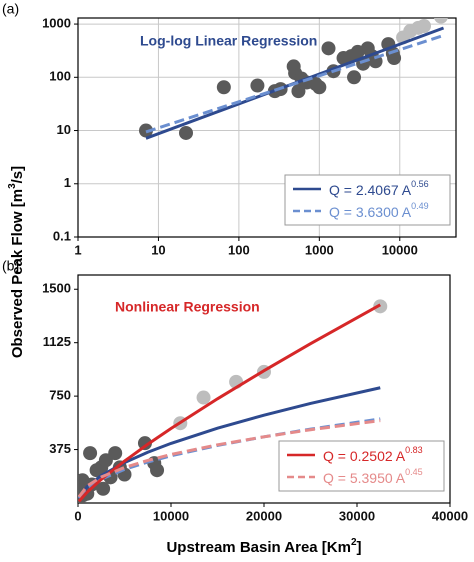 This screenshot has height=562, width=474. I want to click on label-text: Observed Peak Flow [m, so click(17, 273).